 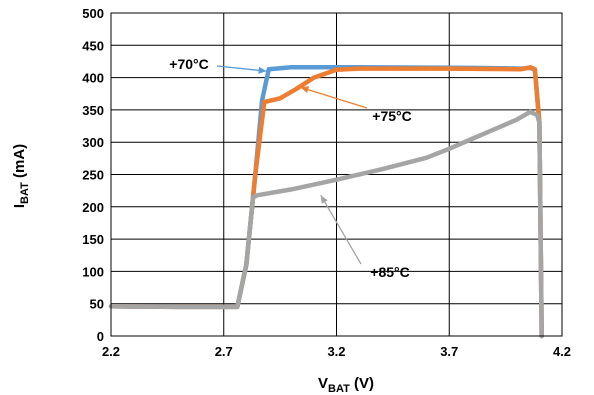 I want to click on y-tick-label: 0, so click(x=100, y=336).